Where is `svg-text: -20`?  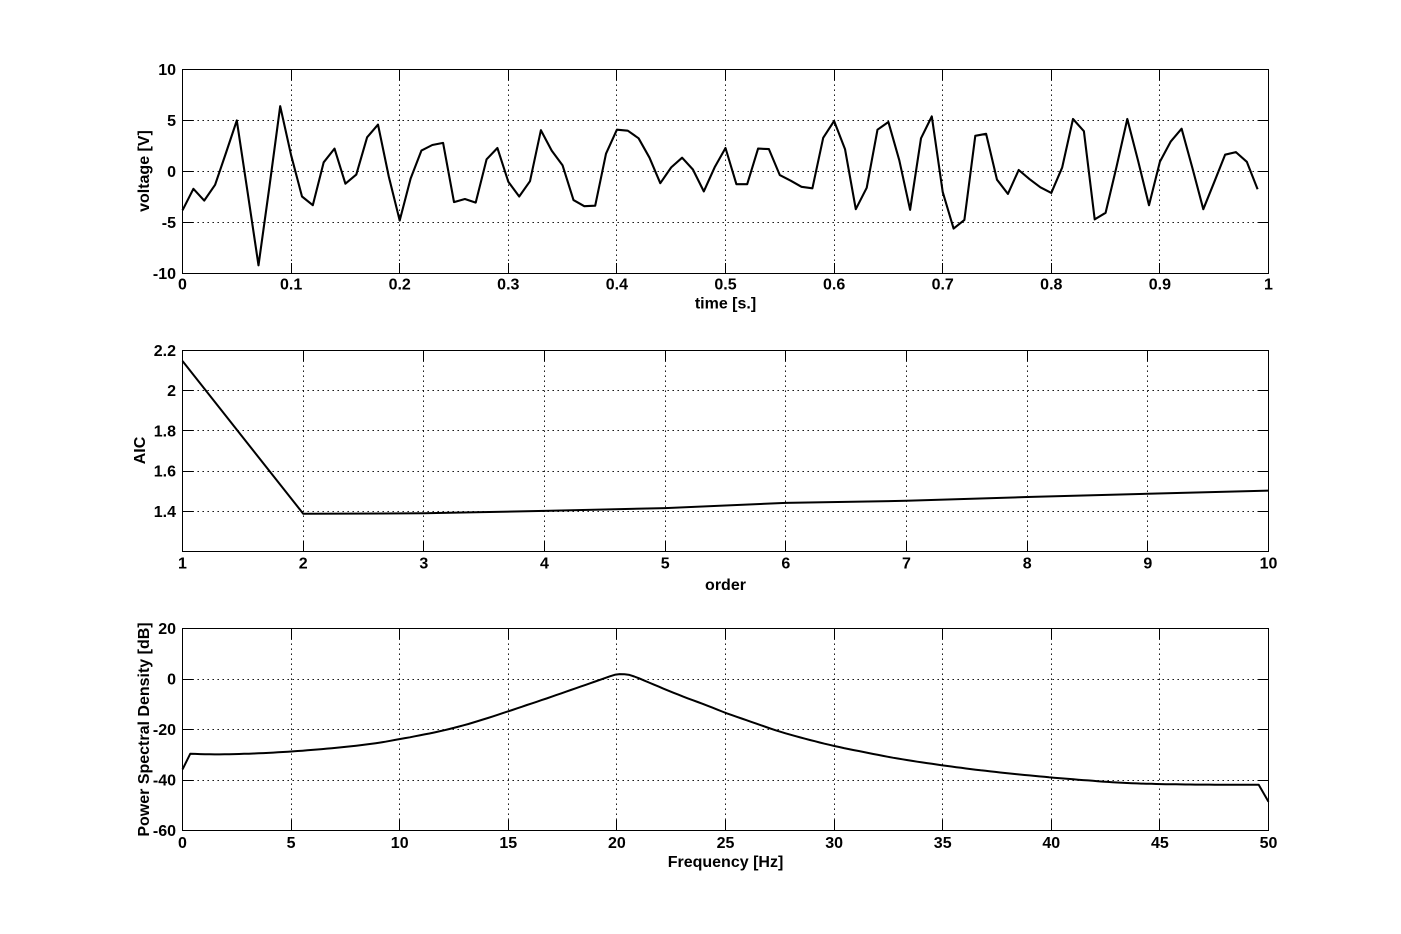 svg-text: -20 is located at coordinates (164, 730).